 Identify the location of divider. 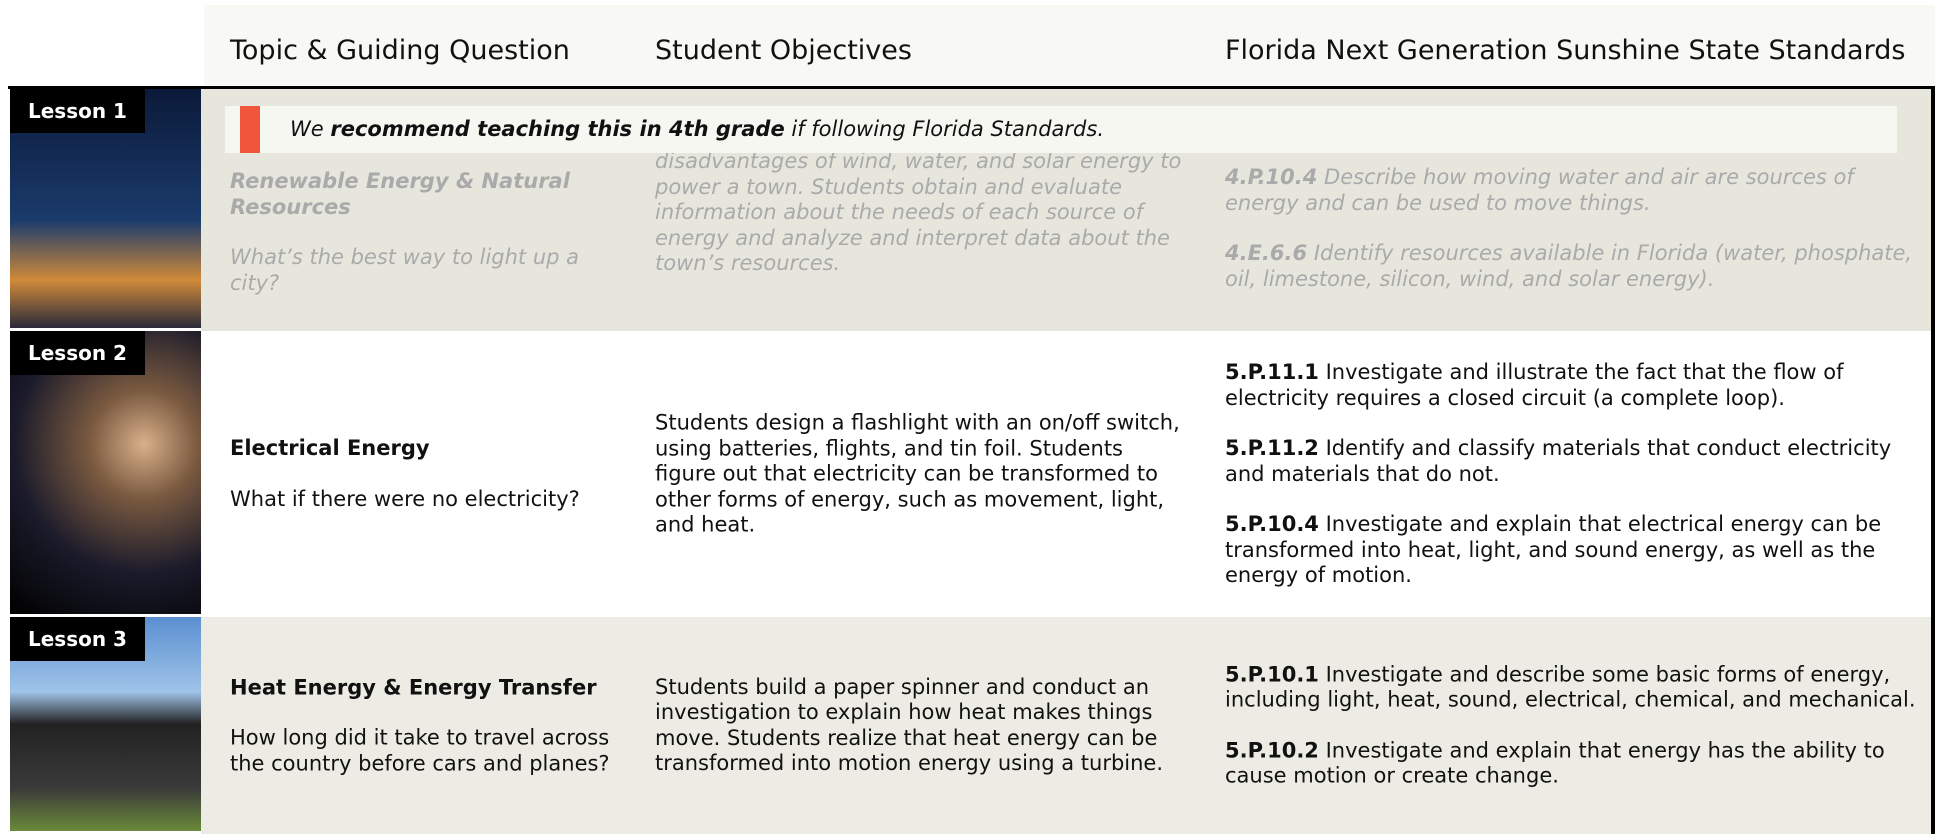
(971, 87).